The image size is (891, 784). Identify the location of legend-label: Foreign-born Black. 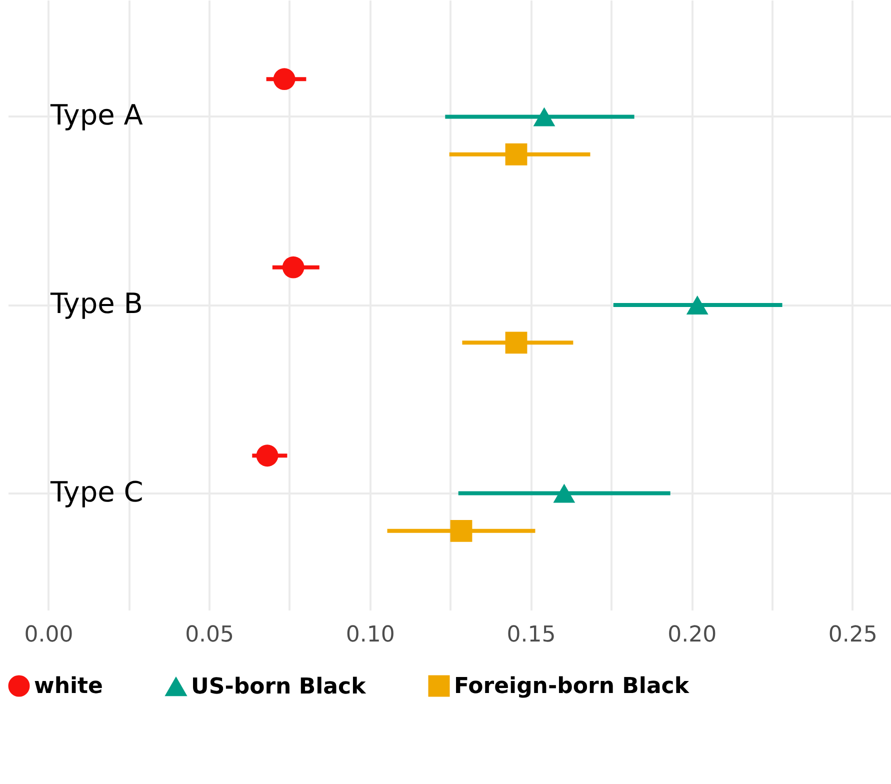
(572, 686).